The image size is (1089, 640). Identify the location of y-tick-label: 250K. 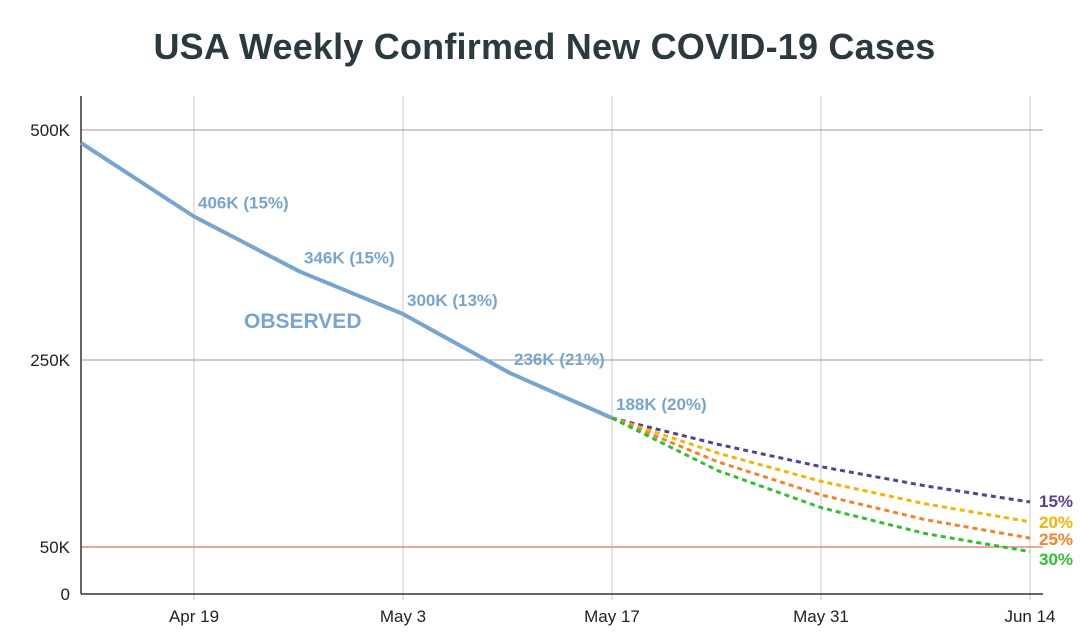
(50, 360).